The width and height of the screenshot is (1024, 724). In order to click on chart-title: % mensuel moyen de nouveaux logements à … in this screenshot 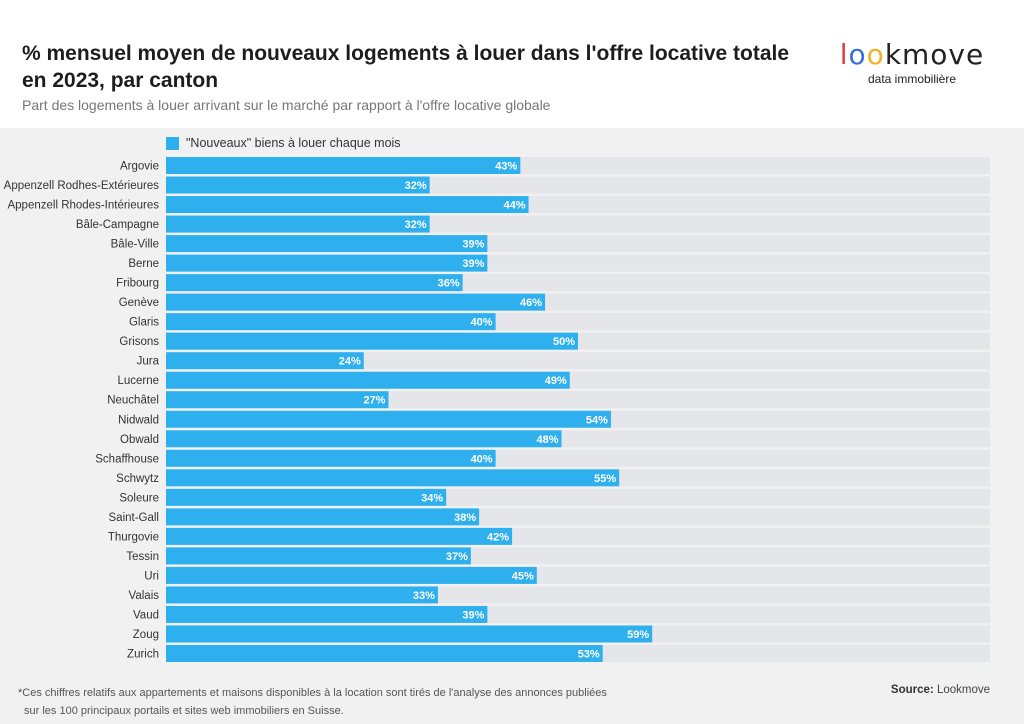, I will do `click(406, 67)`.